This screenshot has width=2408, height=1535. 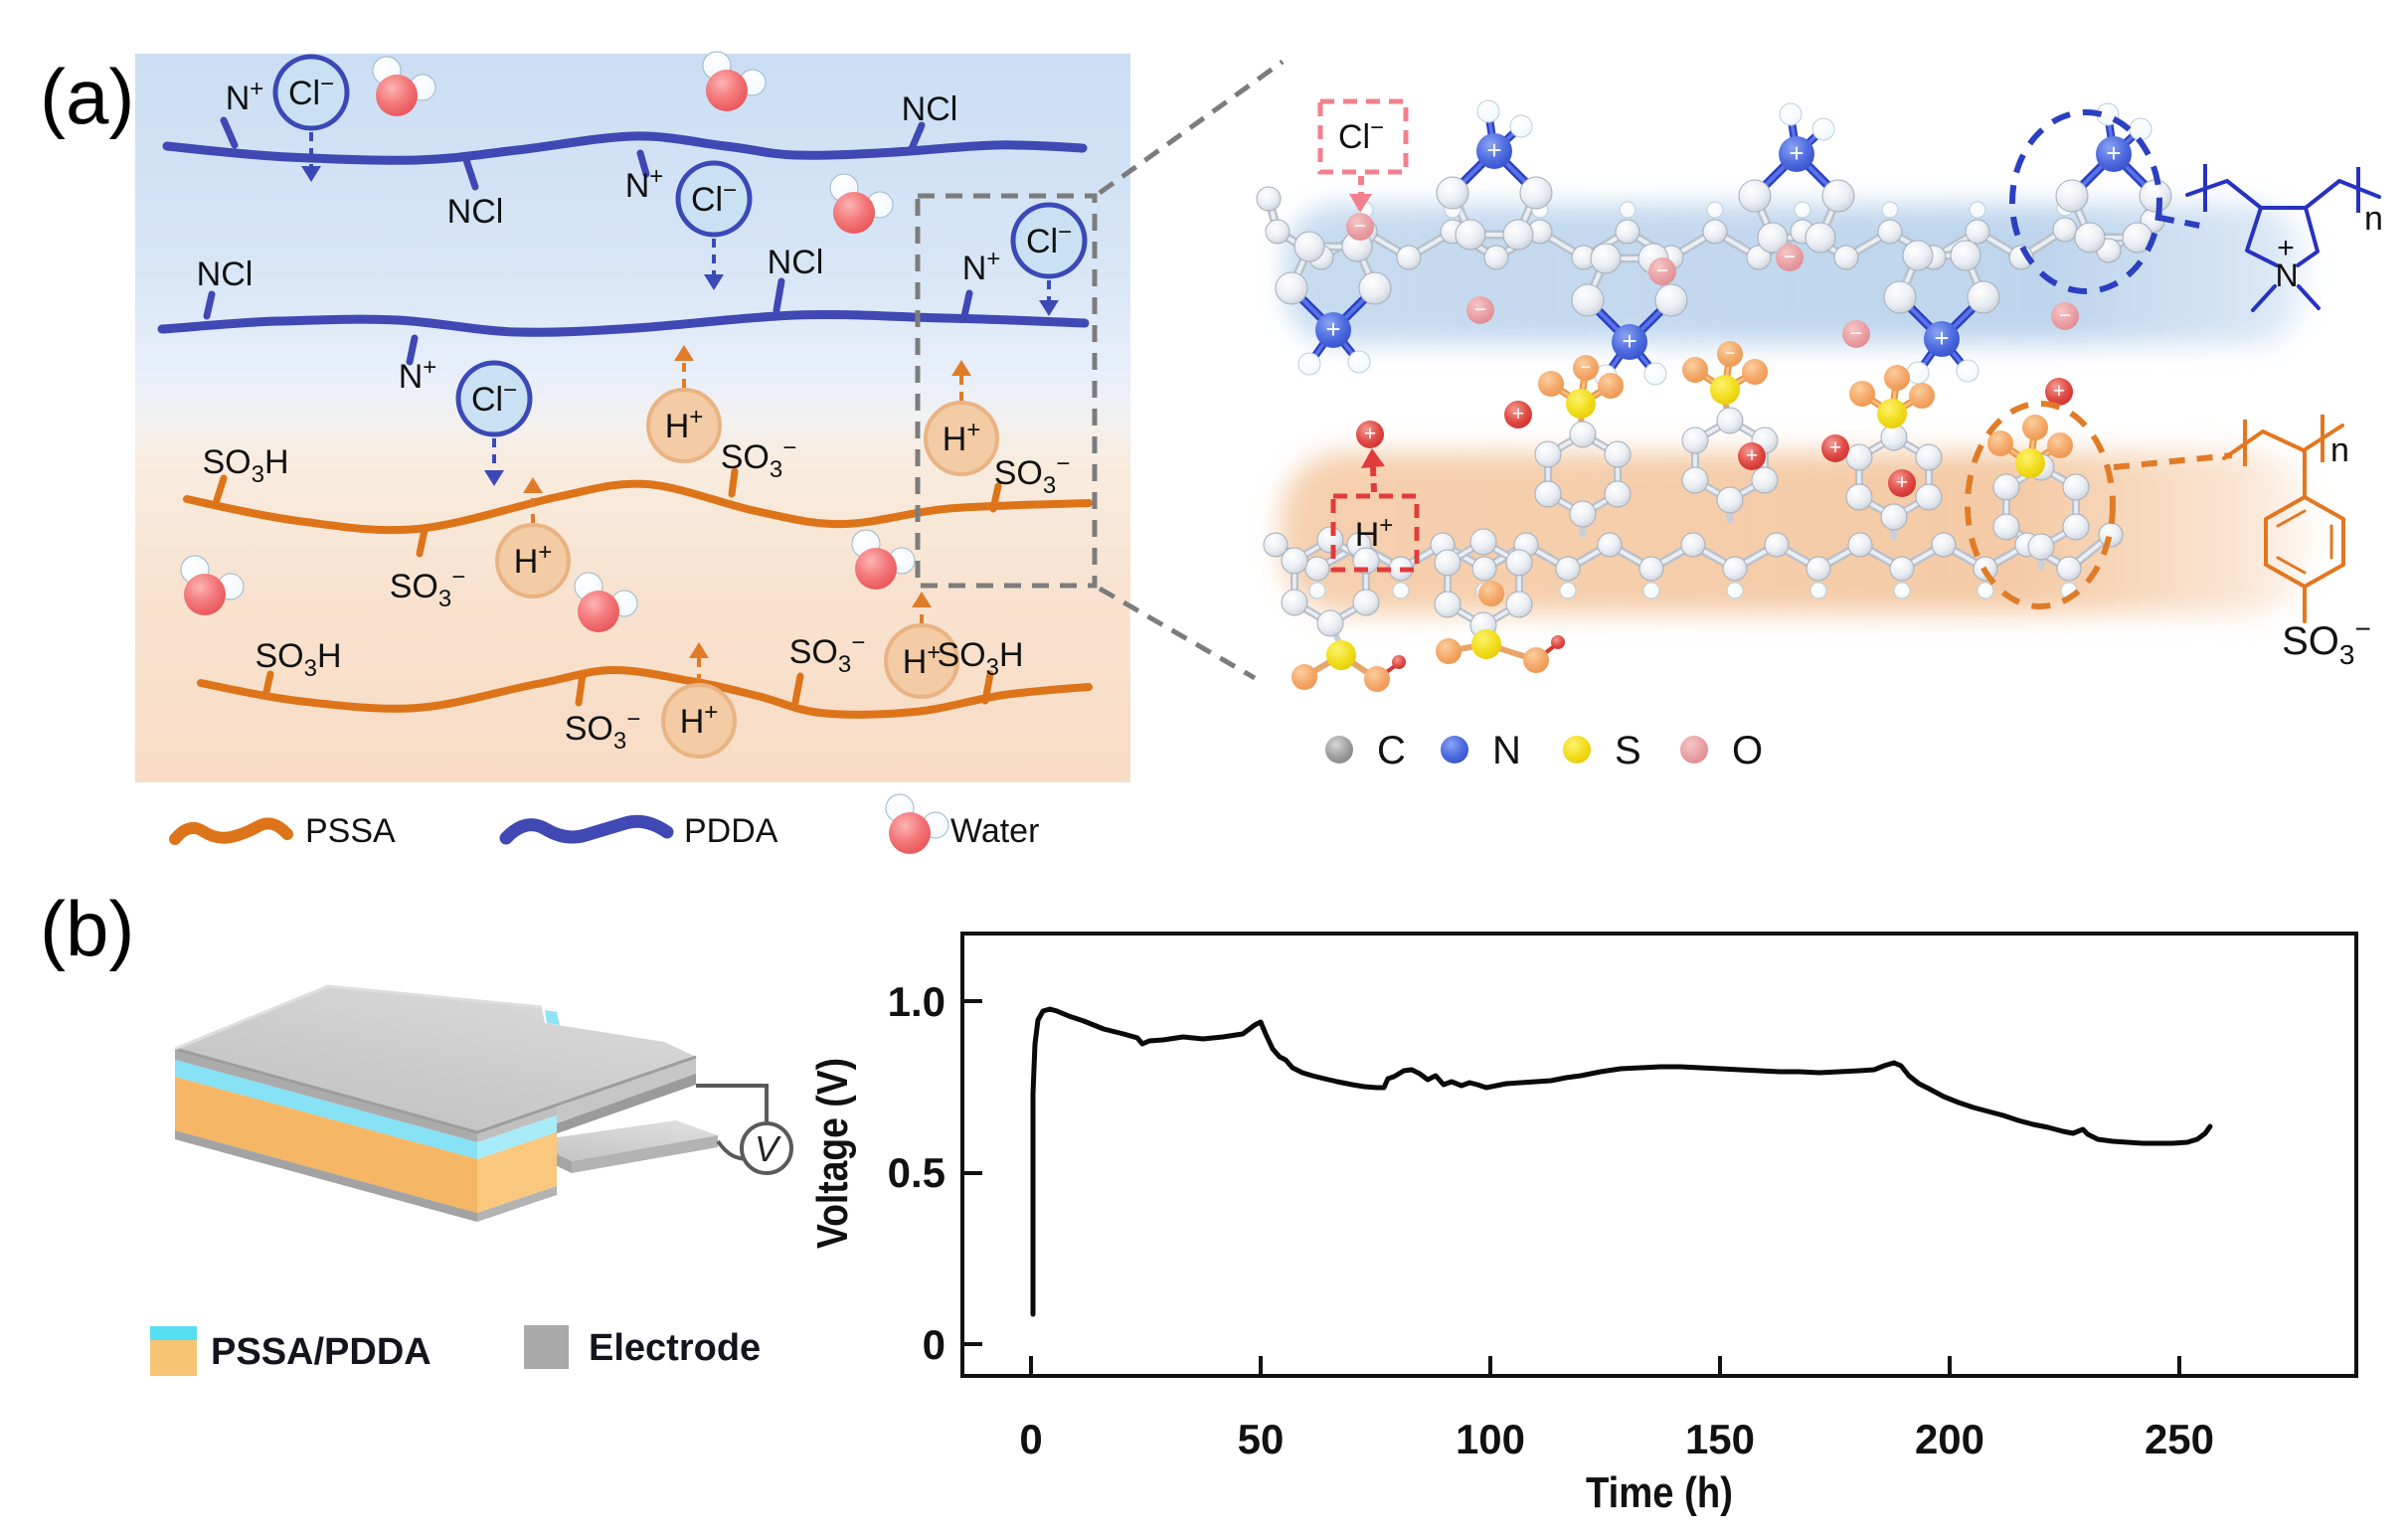 What do you see at coordinates (1391, 750) in the screenshot?
I see `svg-text: C` at bounding box center [1391, 750].